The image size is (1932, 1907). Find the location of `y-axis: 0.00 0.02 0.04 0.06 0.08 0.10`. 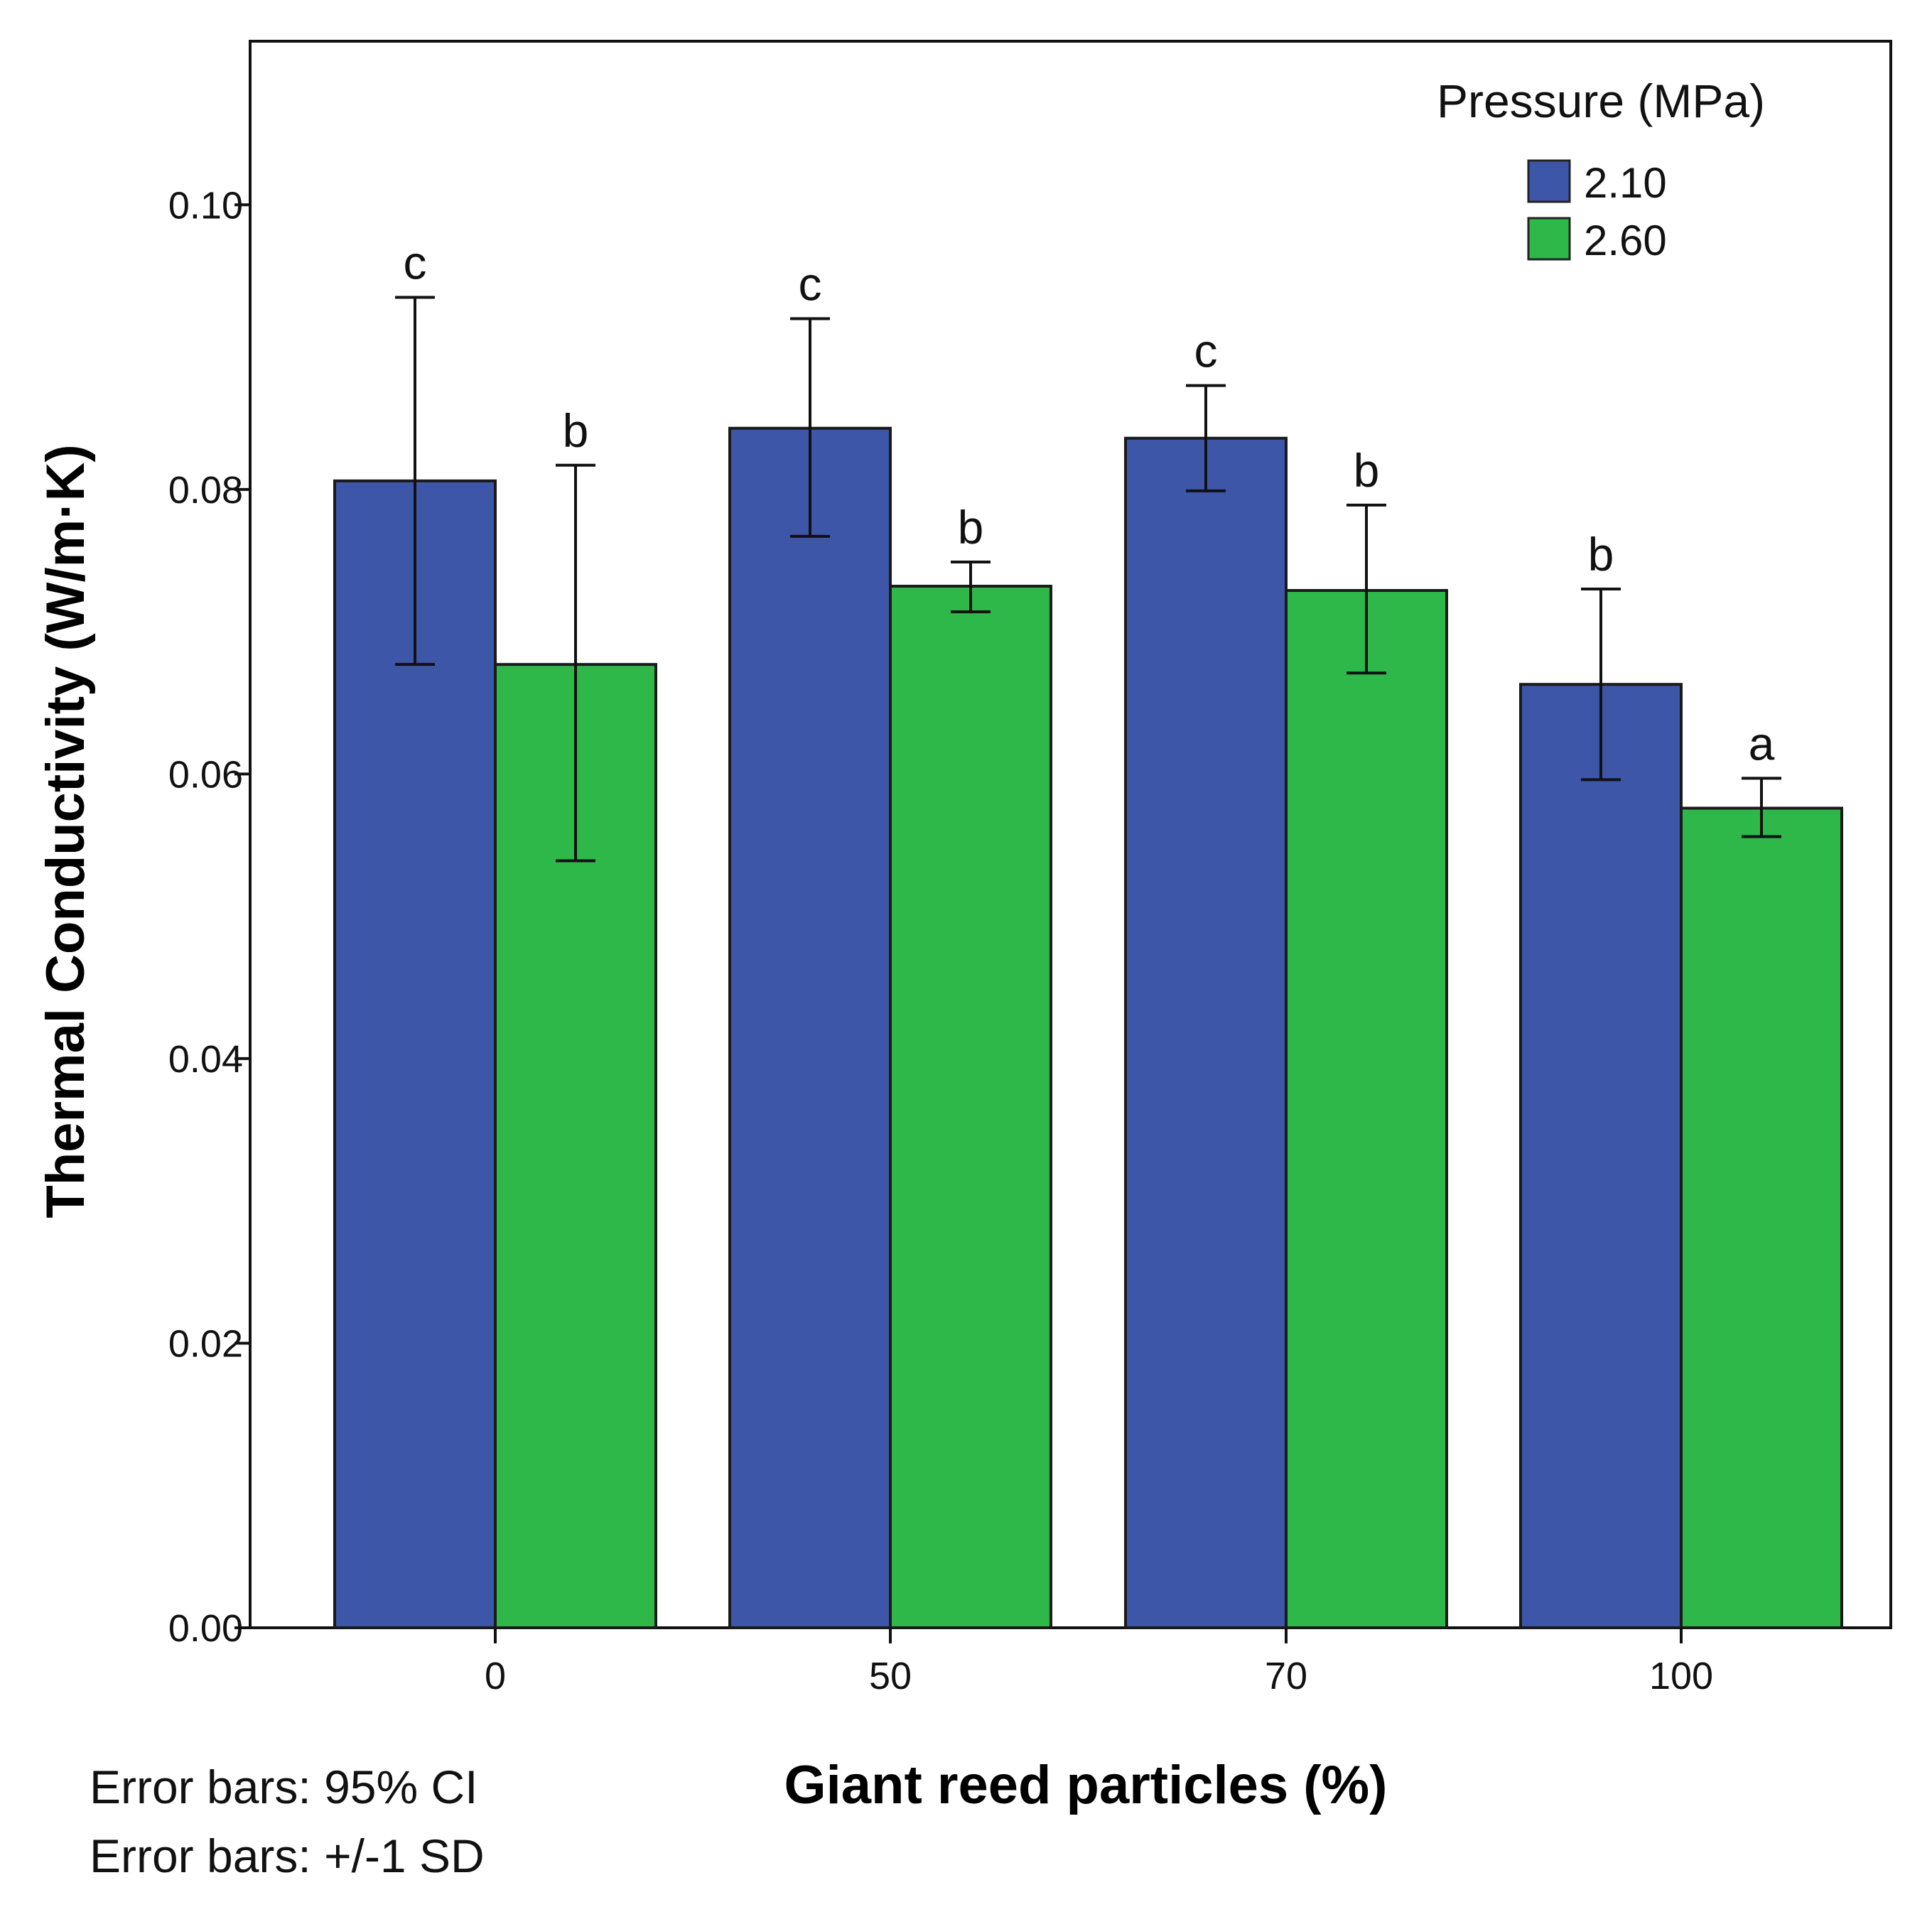

y-axis: 0.00 0.02 0.04 0.06 0.08 0.10 is located at coordinates (209, 917).